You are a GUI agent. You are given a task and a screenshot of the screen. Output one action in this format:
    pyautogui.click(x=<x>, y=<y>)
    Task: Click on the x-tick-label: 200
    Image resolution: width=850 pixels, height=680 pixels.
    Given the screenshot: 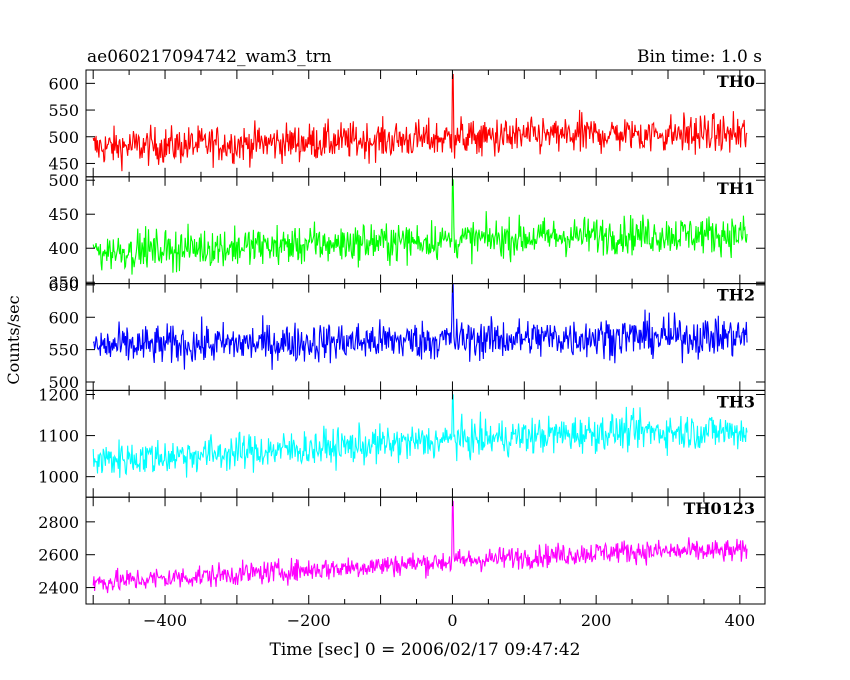 What is the action you would take?
    pyautogui.click(x=596, y=620)
    